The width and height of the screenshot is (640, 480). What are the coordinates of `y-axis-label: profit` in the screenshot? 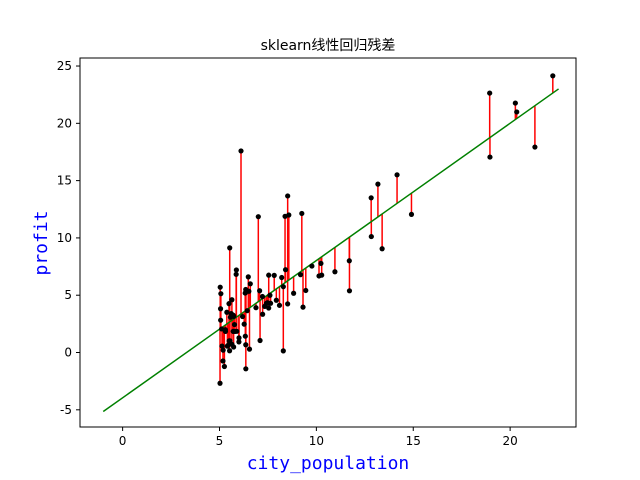 It's located at (41, 242).